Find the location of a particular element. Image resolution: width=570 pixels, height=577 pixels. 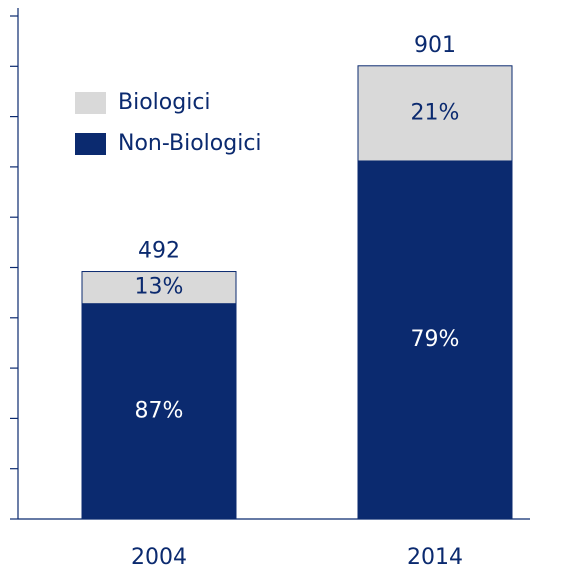

x-tick-label: 2014 is located at coordinates (435, 557).